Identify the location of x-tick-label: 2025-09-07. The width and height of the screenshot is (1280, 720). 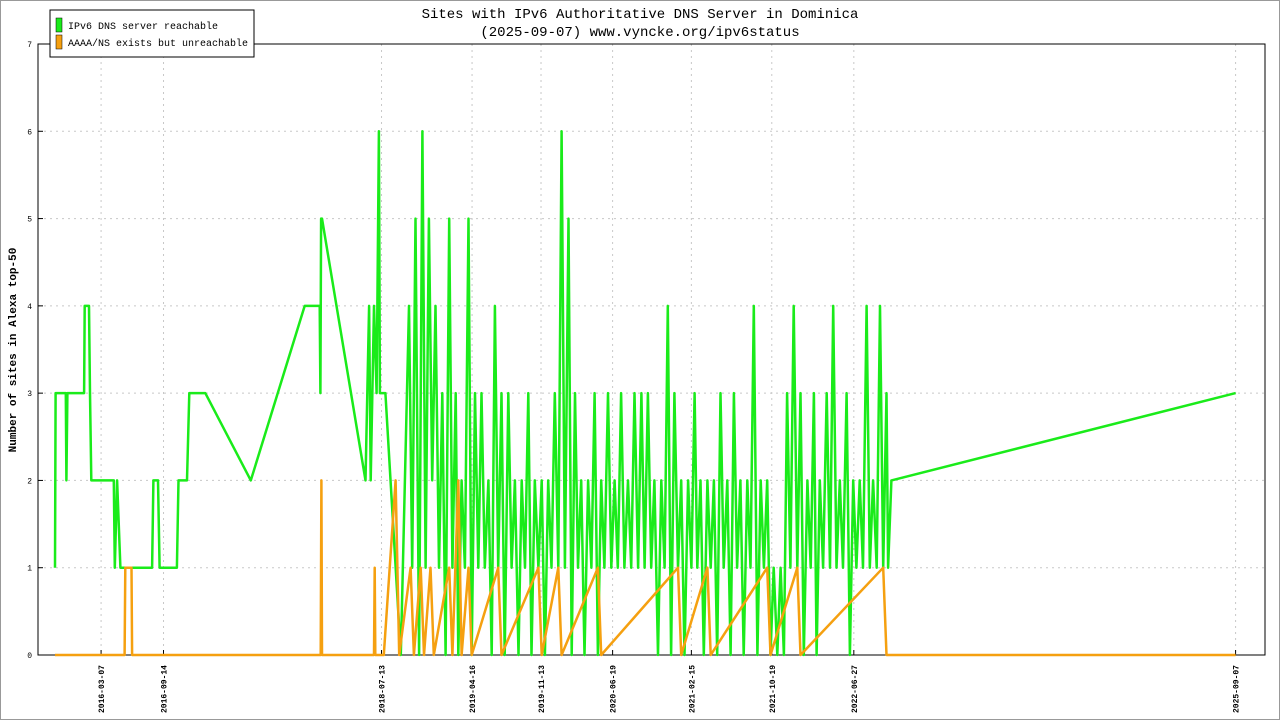
(1237, 689).